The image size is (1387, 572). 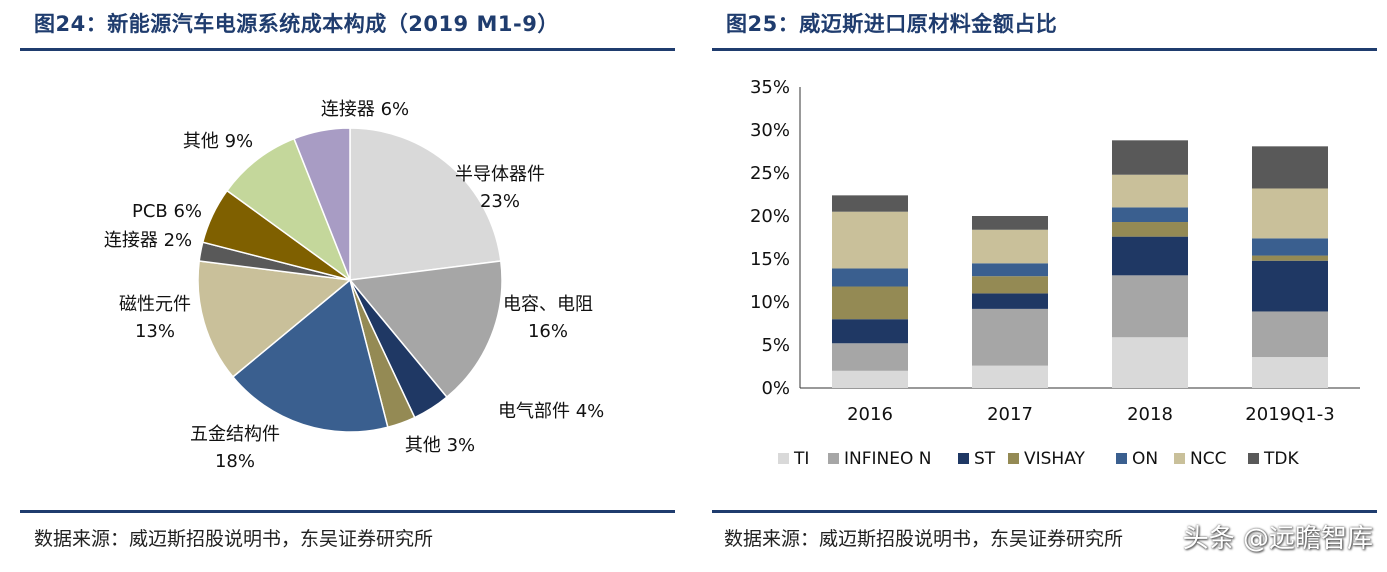 What do you see at coordinates (548, 331) in the screenshot?
I see `pie-slice-percent: 16%` at bounding box center [548, 331].